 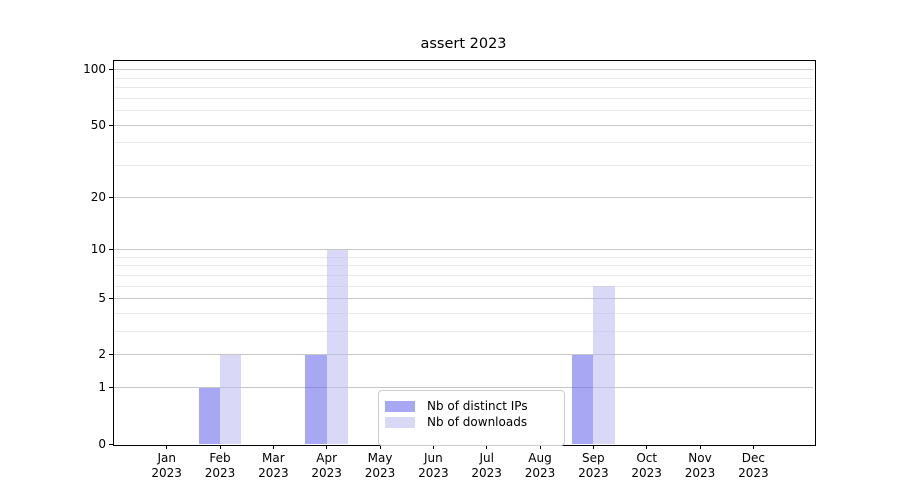 I want to click on x-tick-month: Aug, so click(x=540, y=458).